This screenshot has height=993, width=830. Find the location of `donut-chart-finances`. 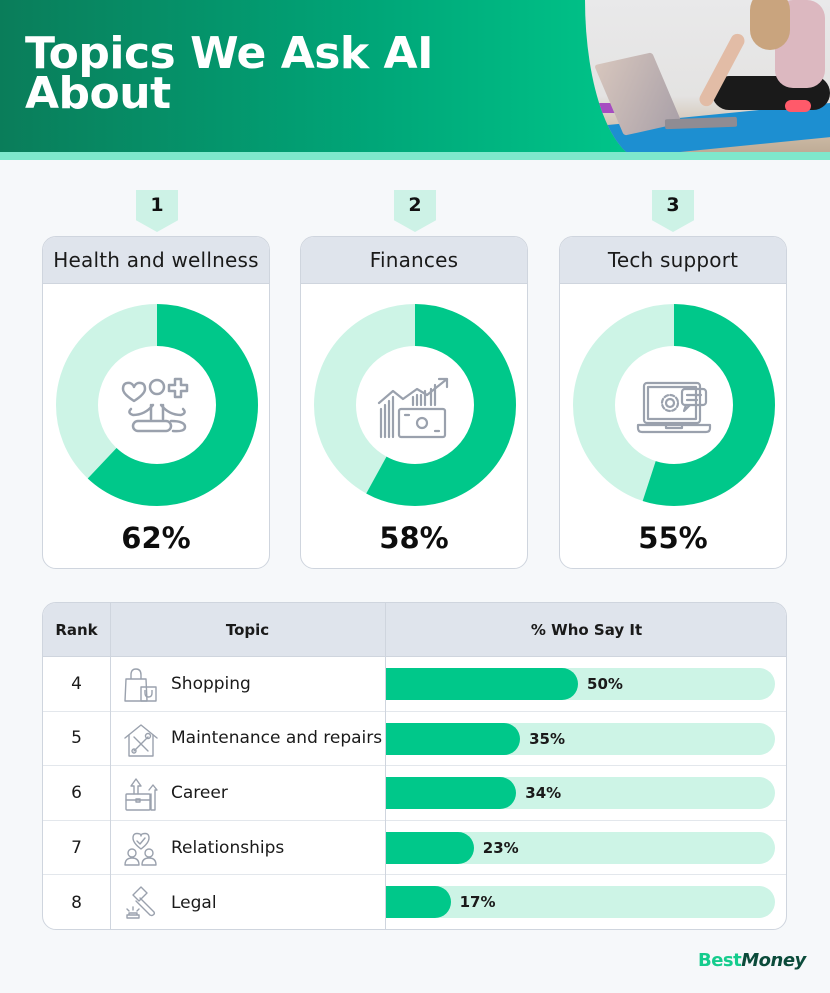

donut-chart-finances is located at coordinates (415, 405).